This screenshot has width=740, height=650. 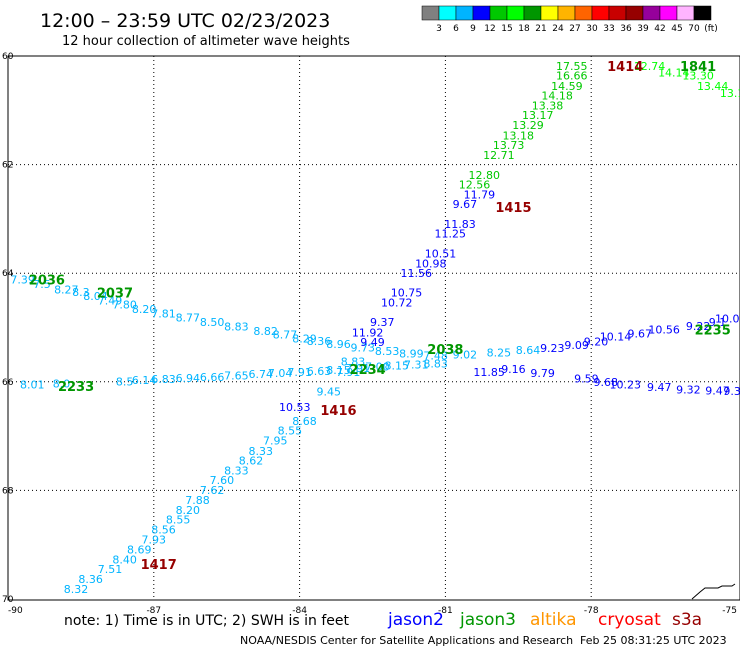 What do you see at coordinates (509, 145) in the screenshot?
I see `wave-height-label: 13.73` at bounding box center [509, 145].